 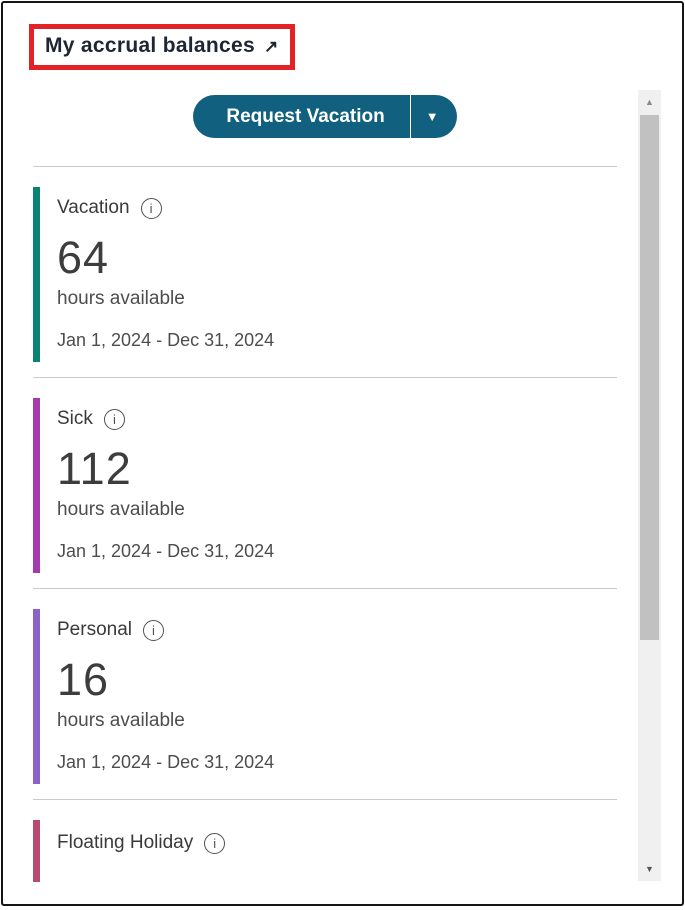 What do you see at coordinates (337, 208) in the screenshot?
I see `card-label-row: Vacation i` at bounding box center [337, 208].